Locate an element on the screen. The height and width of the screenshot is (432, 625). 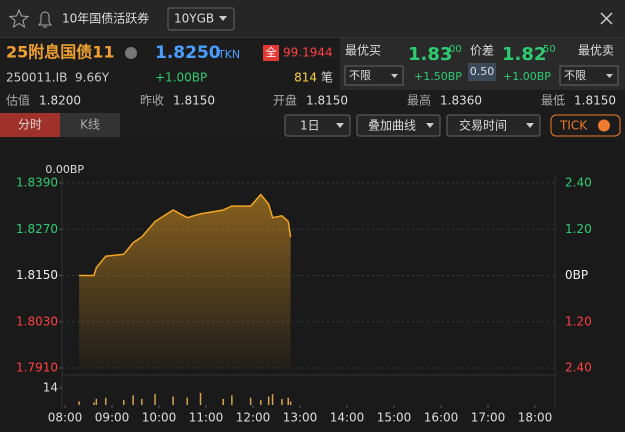
ask-label: 最优卖 is located at coordinates (596, 51).